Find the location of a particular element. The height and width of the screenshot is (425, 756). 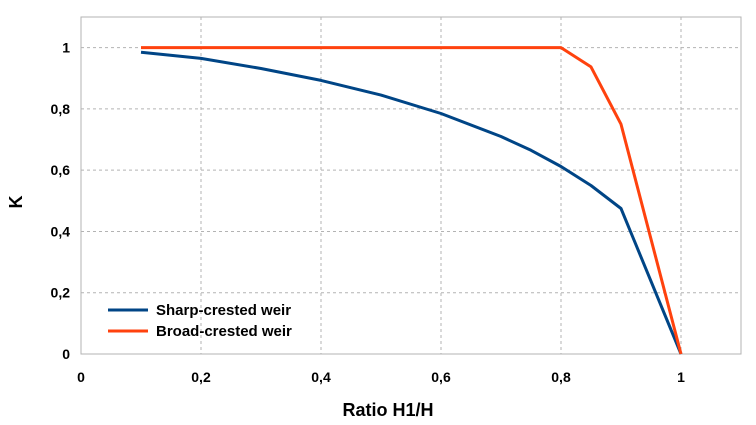

x-tick-label: 1 is located at coordinates (681, 377).